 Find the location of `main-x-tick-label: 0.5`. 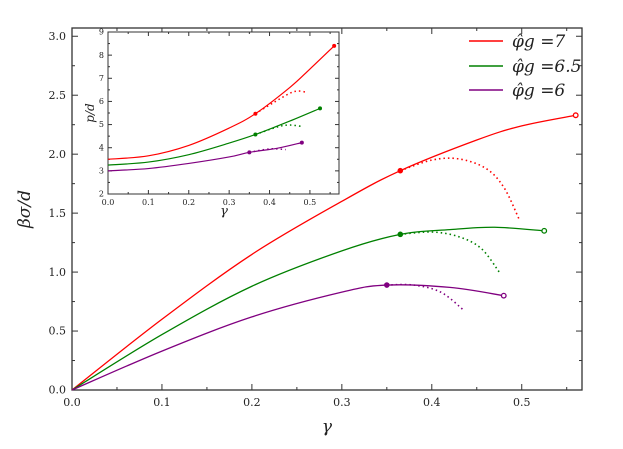

main-x-tick-label: 0.5 is located at coordinates (522, 402).